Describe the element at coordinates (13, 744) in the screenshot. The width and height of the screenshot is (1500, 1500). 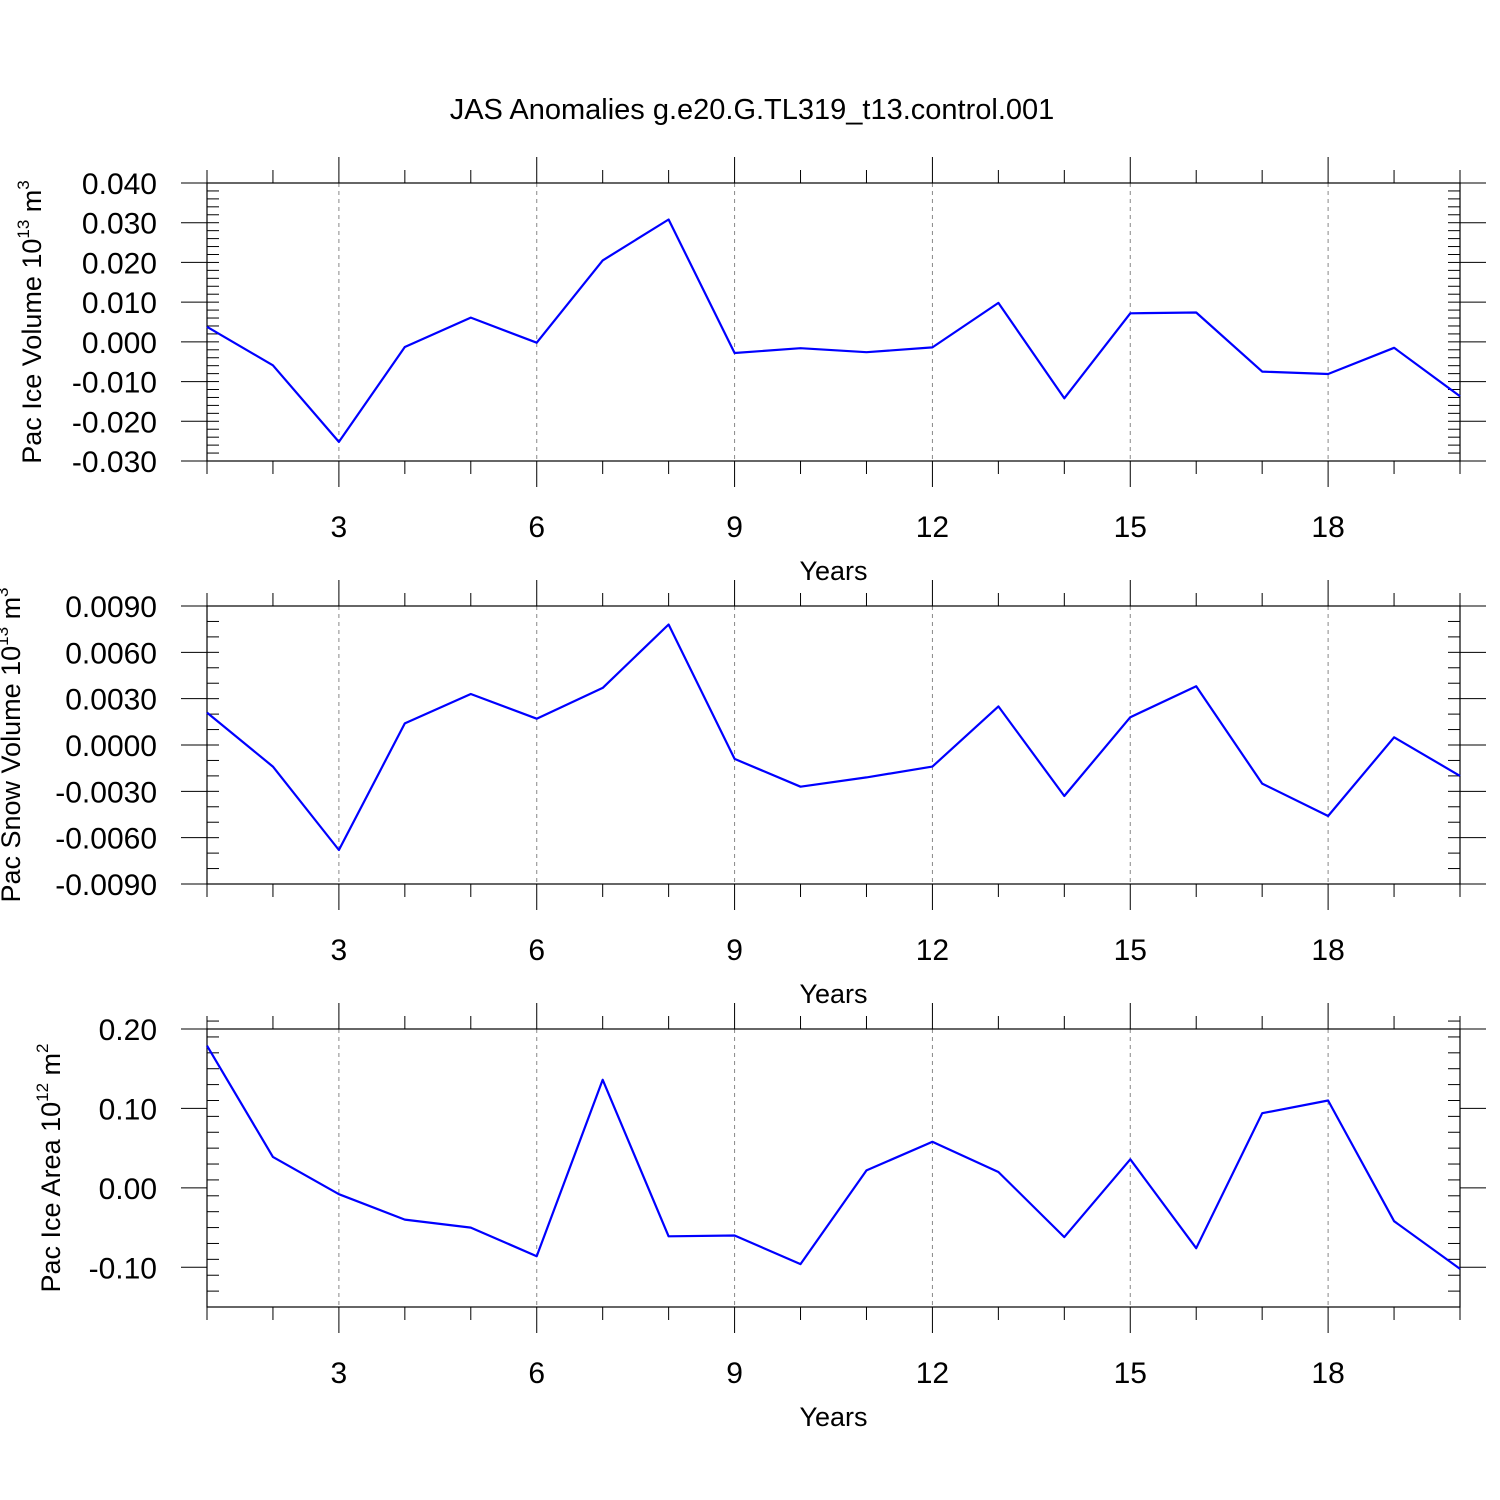
I see `y-axis-label: Pac Snow Volume 1013 m3` at that location.